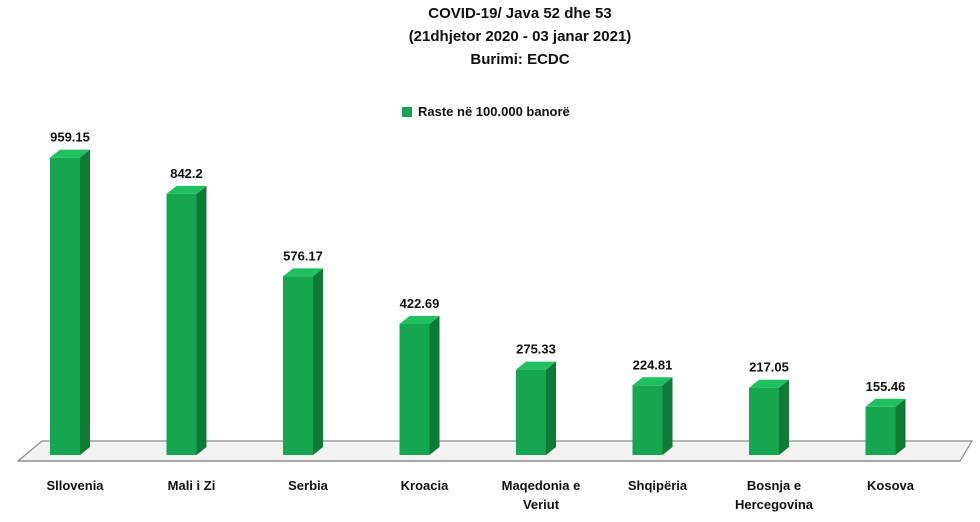  What do you see at coordinates (407, 111) in the screenshot?
I see `legend-swatch` at bounding box center [407, 111].